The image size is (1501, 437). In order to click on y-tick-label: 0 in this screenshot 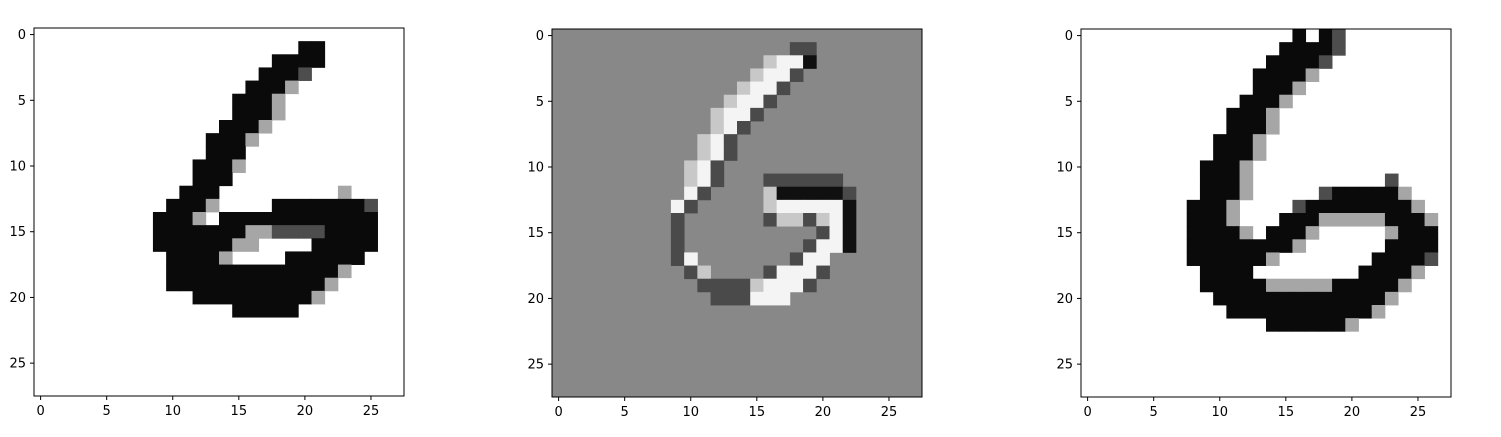, I will do `click(540, 36)`.